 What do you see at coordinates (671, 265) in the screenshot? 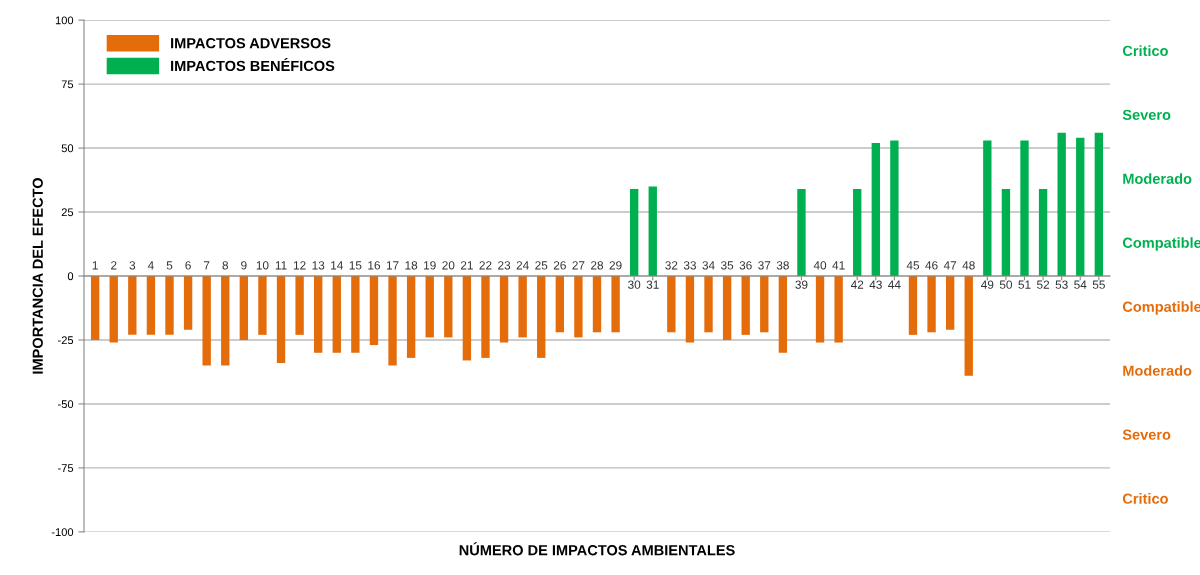
I see `x-tick-label: 32` at bounding box center [671, 265].